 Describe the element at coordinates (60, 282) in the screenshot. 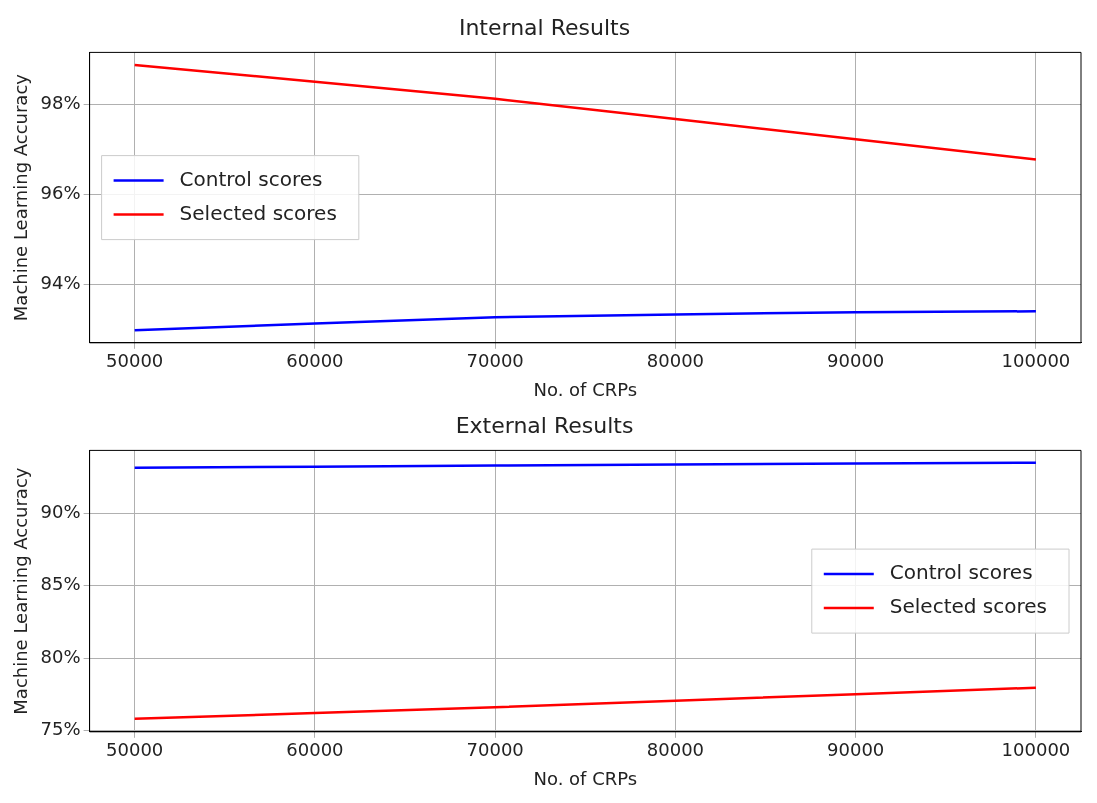

I see `y-tick-label: 94%` at that location.